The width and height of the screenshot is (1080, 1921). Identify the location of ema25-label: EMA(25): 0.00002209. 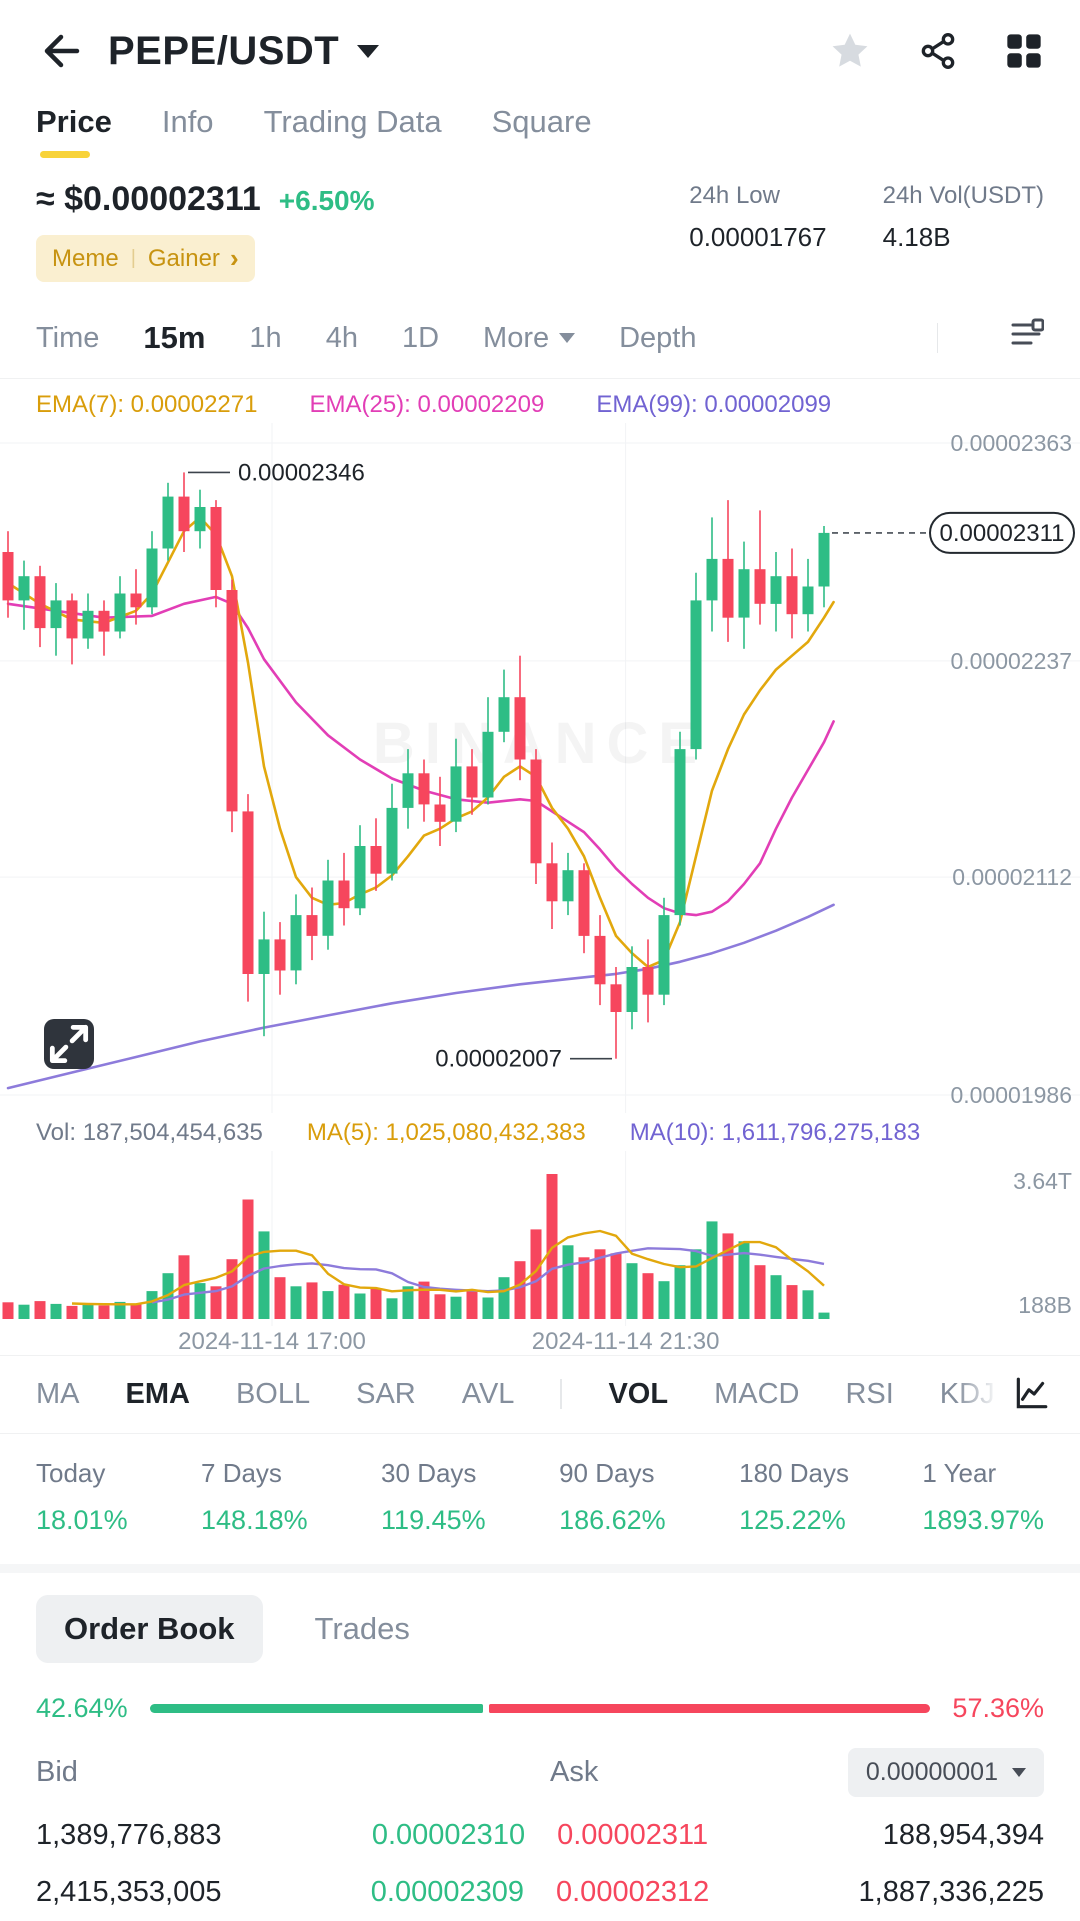
(427, 404).